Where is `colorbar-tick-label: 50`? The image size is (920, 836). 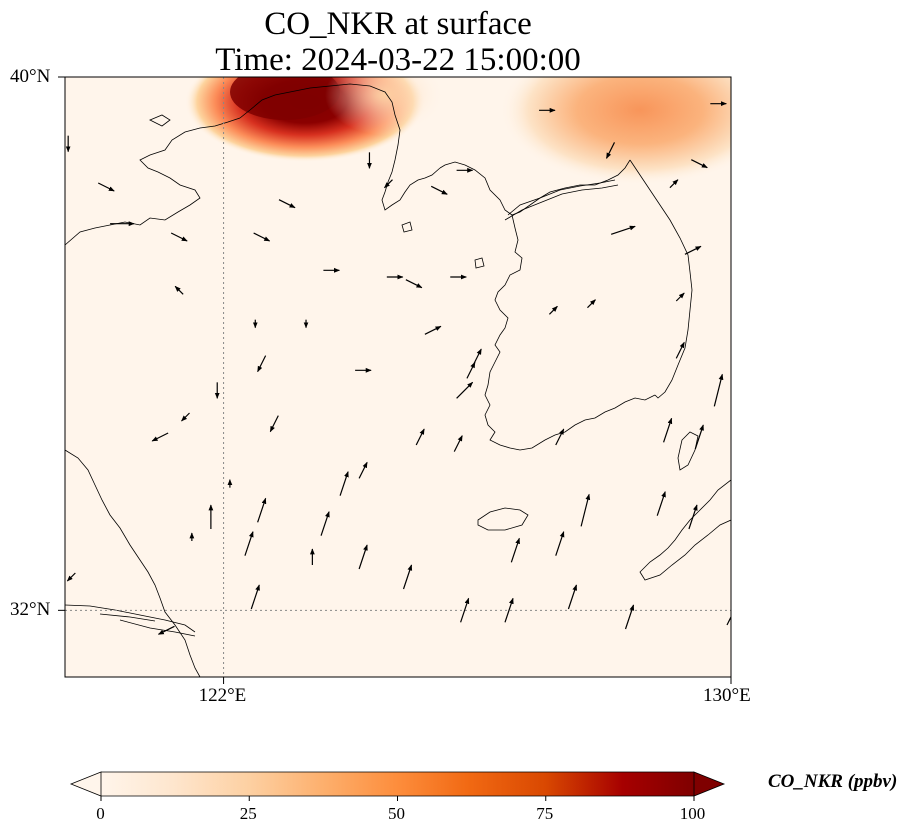 colorbar-tick-label: 50 is located at coordinates (396, 813).